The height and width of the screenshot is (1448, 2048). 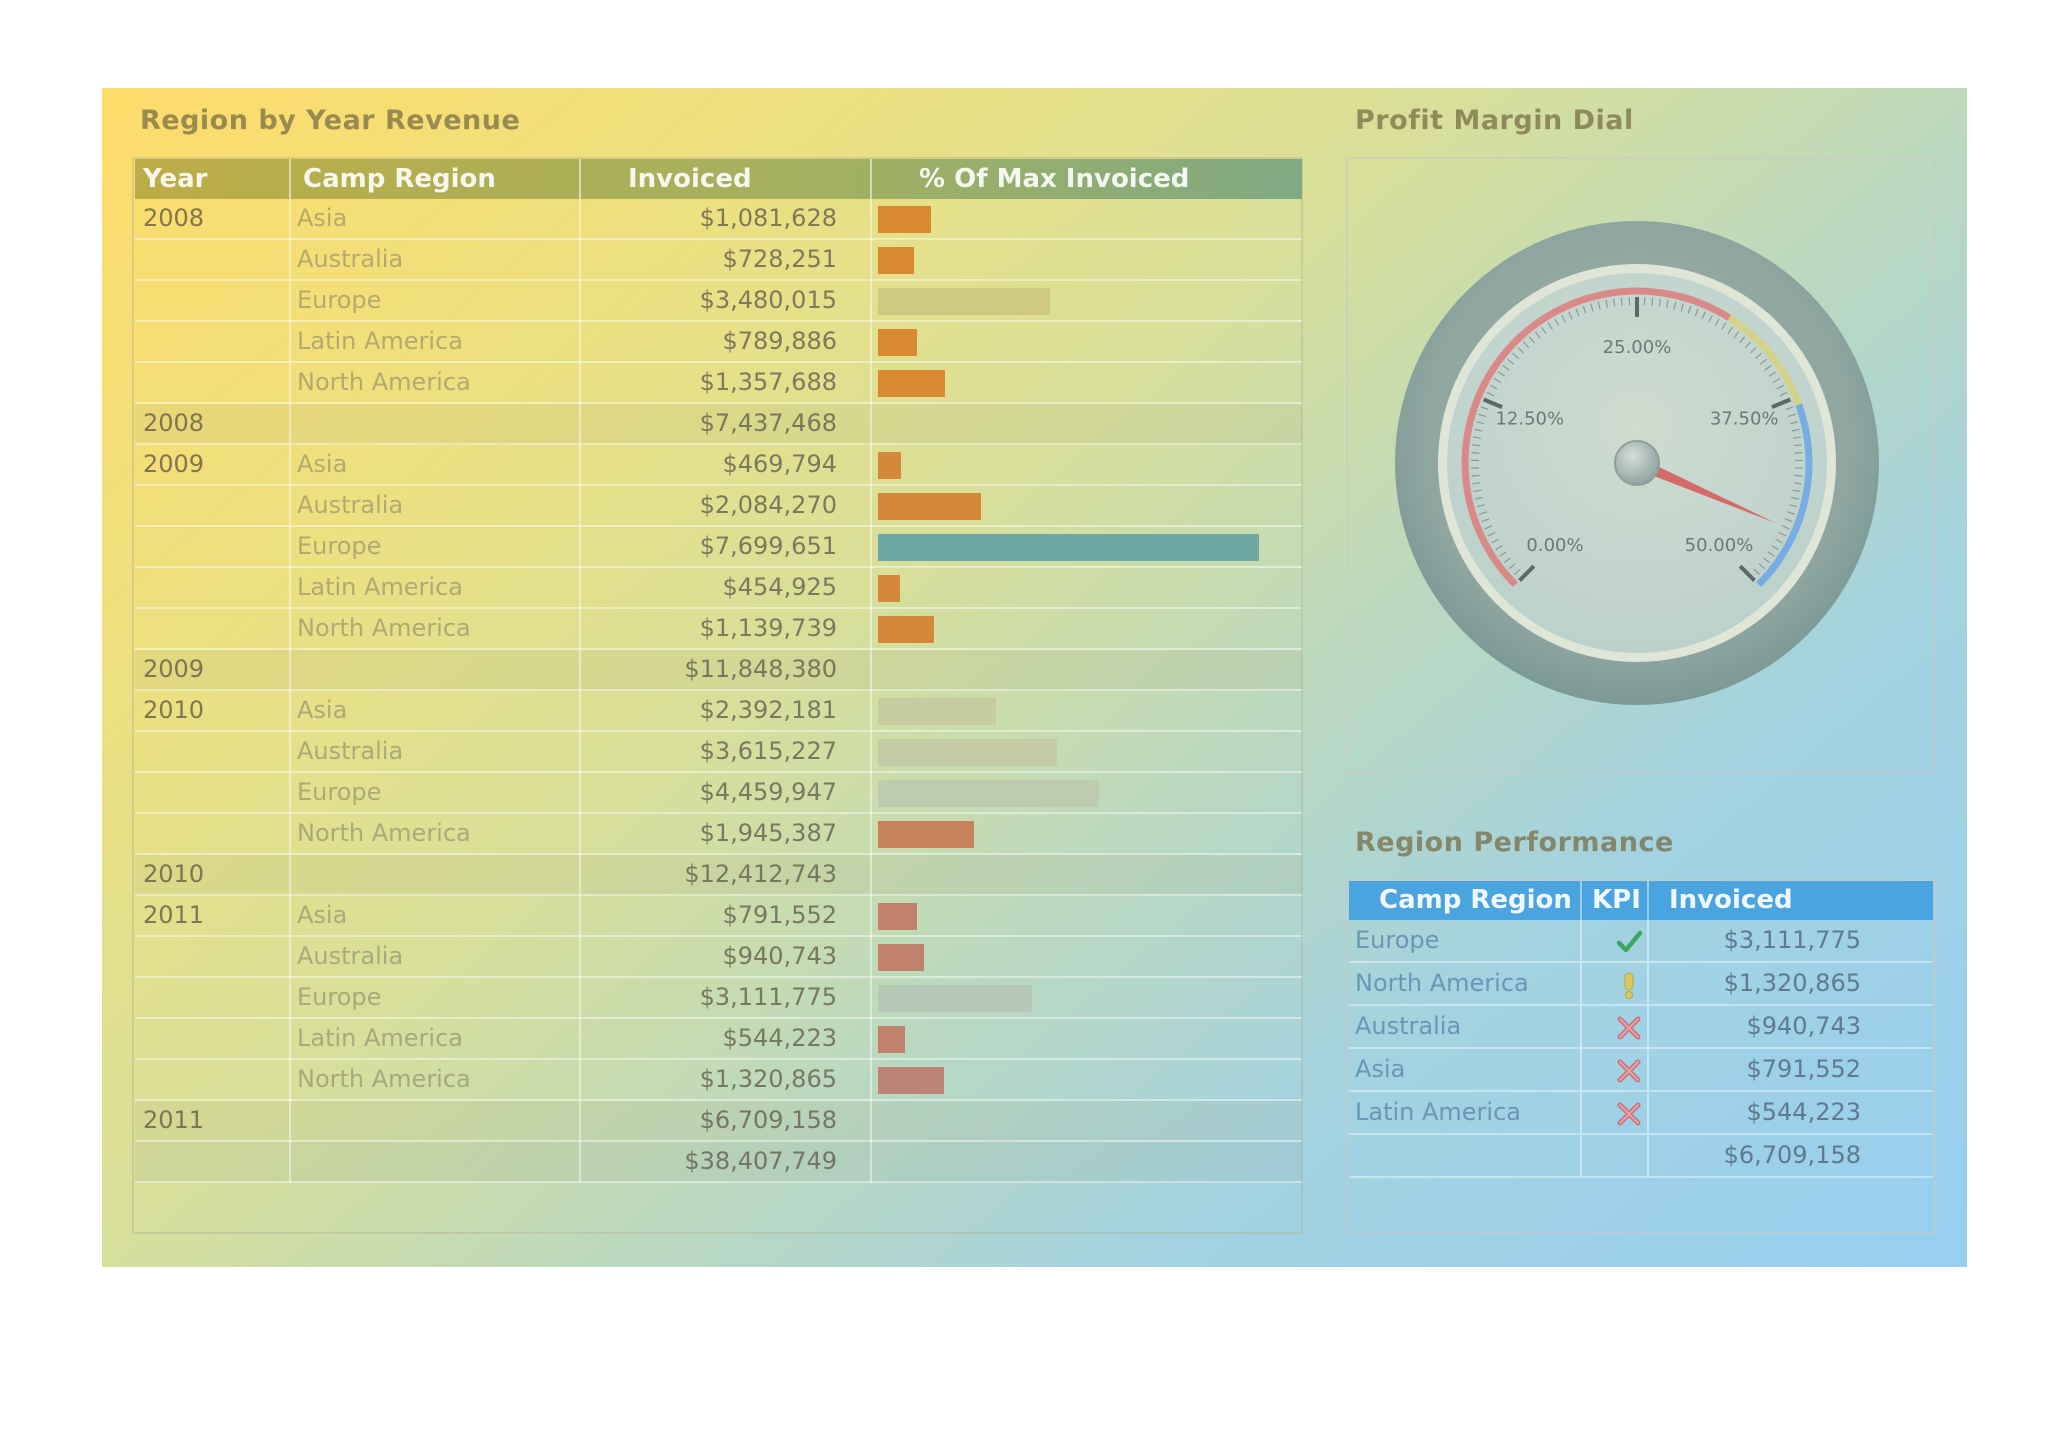 I want to click on table-row: North America $1,357,688, so click(x=718, y=383).